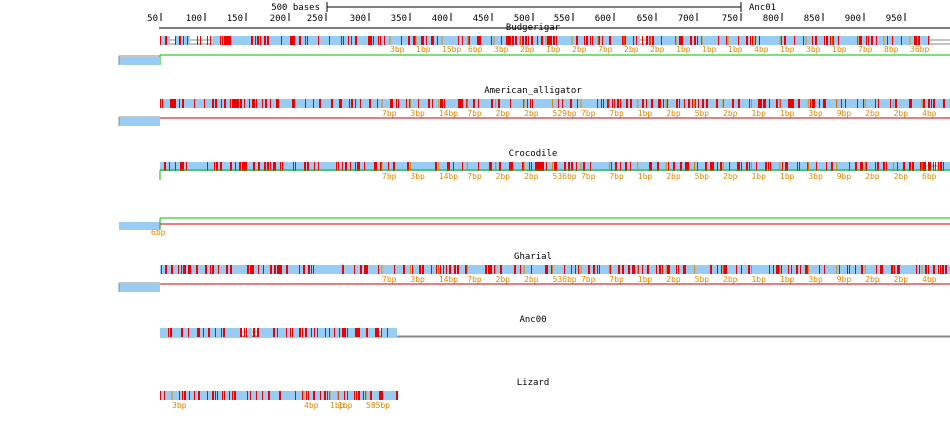  I want to click on track-name: American_alligator, so click(533, 91).